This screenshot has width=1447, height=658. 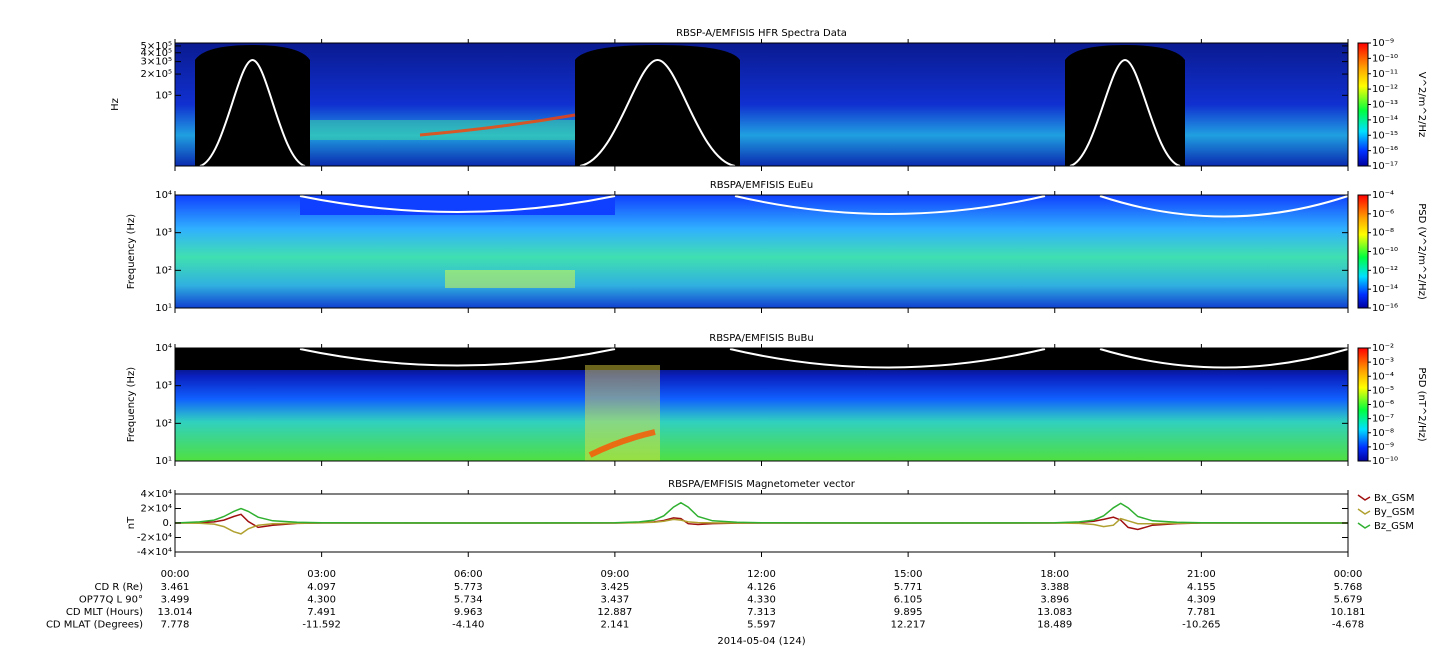 I want to click on colorbar-tick-label: 10⁻², so click(x=1383, y=348).